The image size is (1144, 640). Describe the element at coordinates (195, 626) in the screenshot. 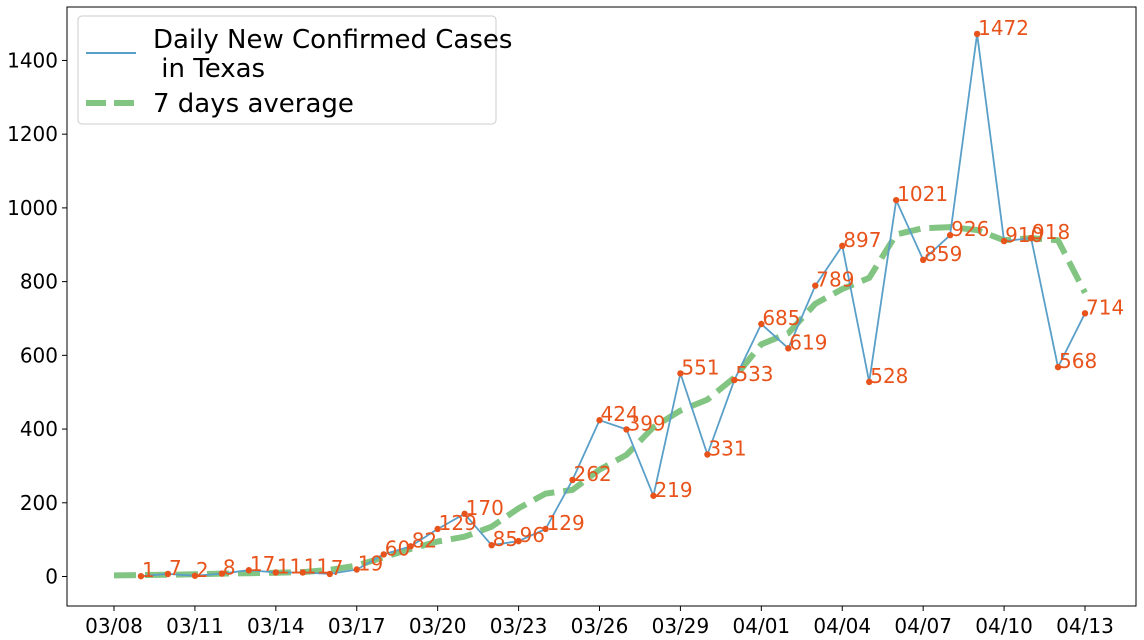

I see `x-tick-label: 03/11` at that location.